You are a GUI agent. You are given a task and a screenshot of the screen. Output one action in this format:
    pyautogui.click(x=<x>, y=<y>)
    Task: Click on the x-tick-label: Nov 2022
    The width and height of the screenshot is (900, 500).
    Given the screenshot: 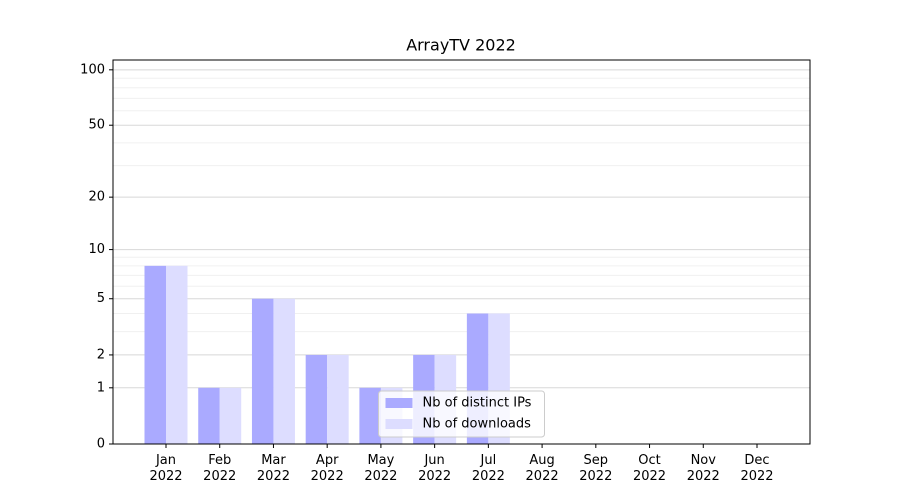 What is the action you would take?
    pyautogui.click(x=703, y=468)
    